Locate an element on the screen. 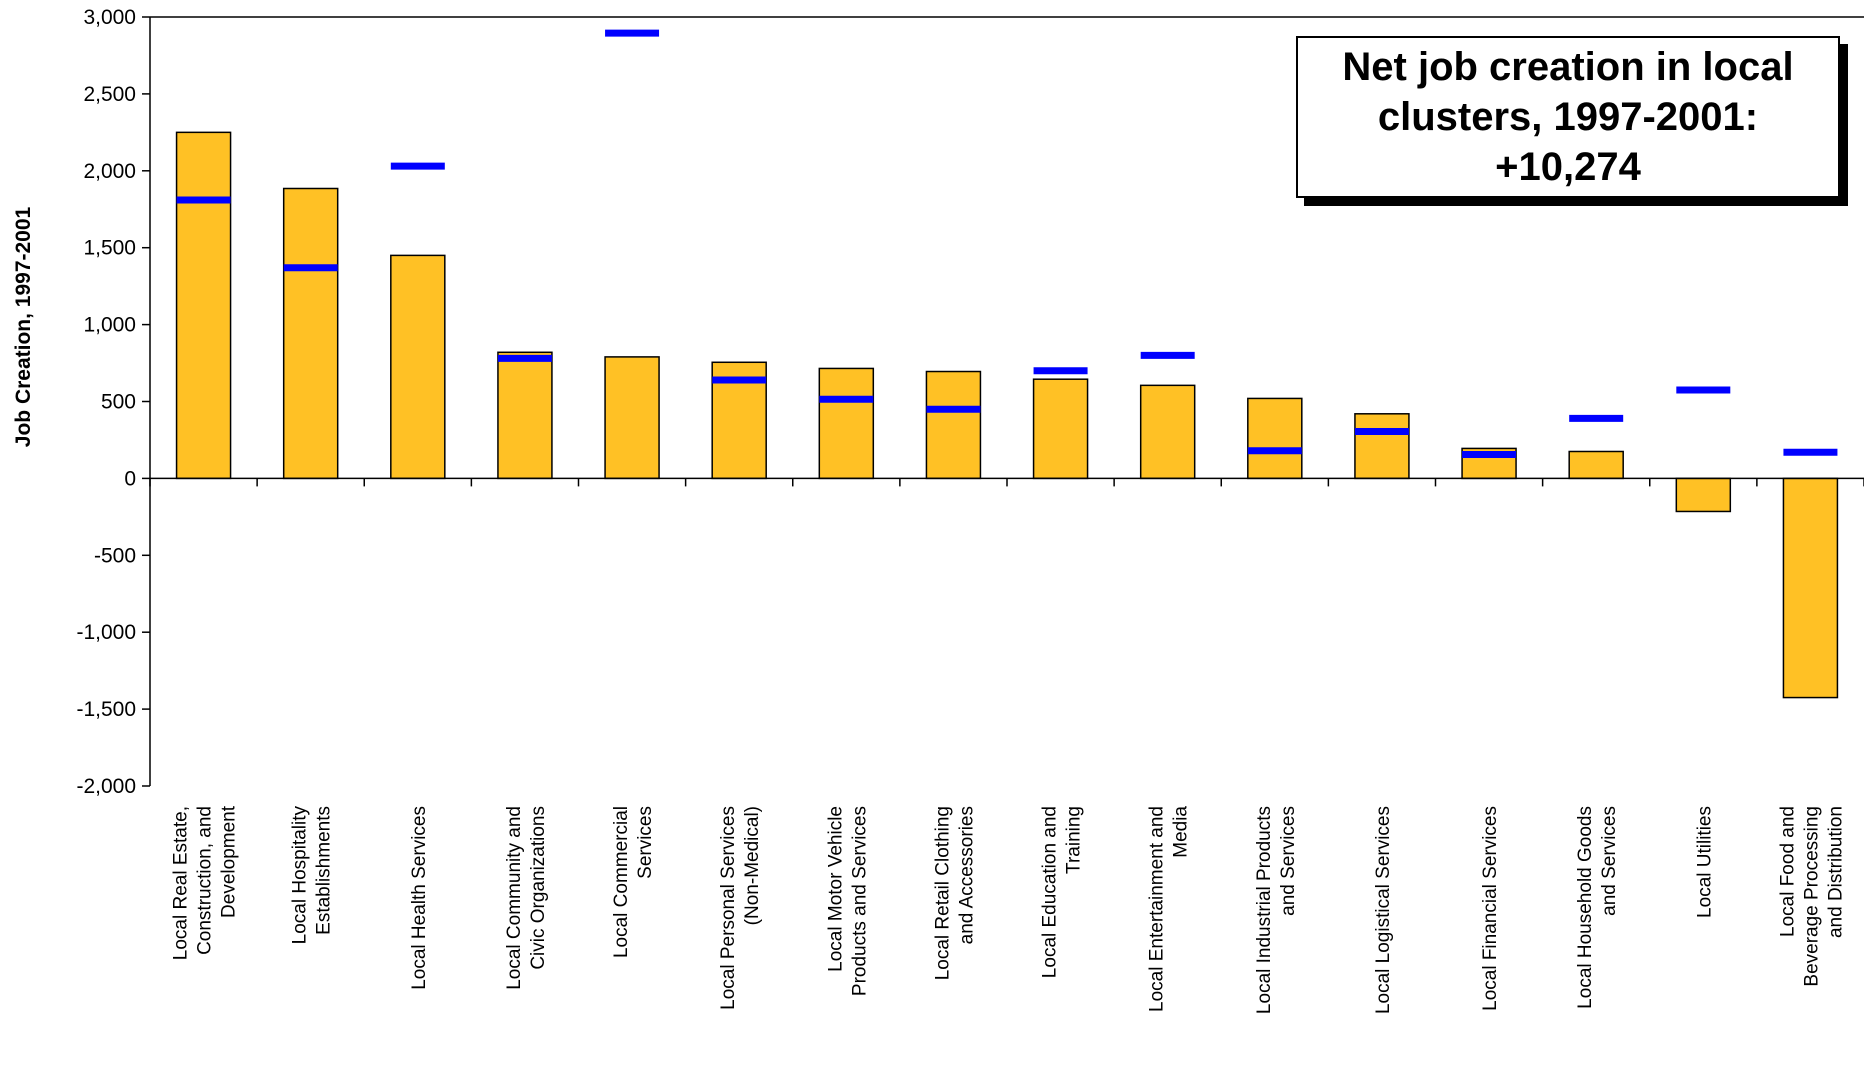  category-label: Local Household Goods and Services is located at coordinates (1597, 907).